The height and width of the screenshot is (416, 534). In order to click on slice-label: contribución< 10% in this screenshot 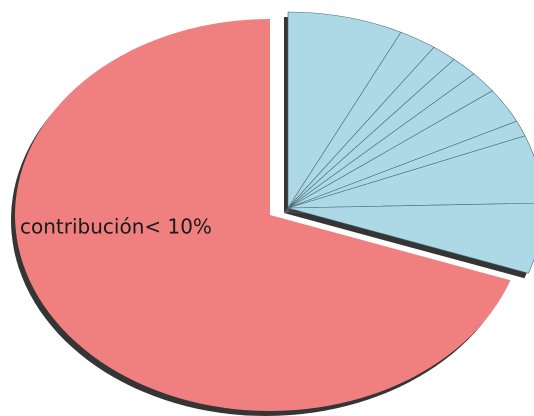, I will do `click(116, 227)`.